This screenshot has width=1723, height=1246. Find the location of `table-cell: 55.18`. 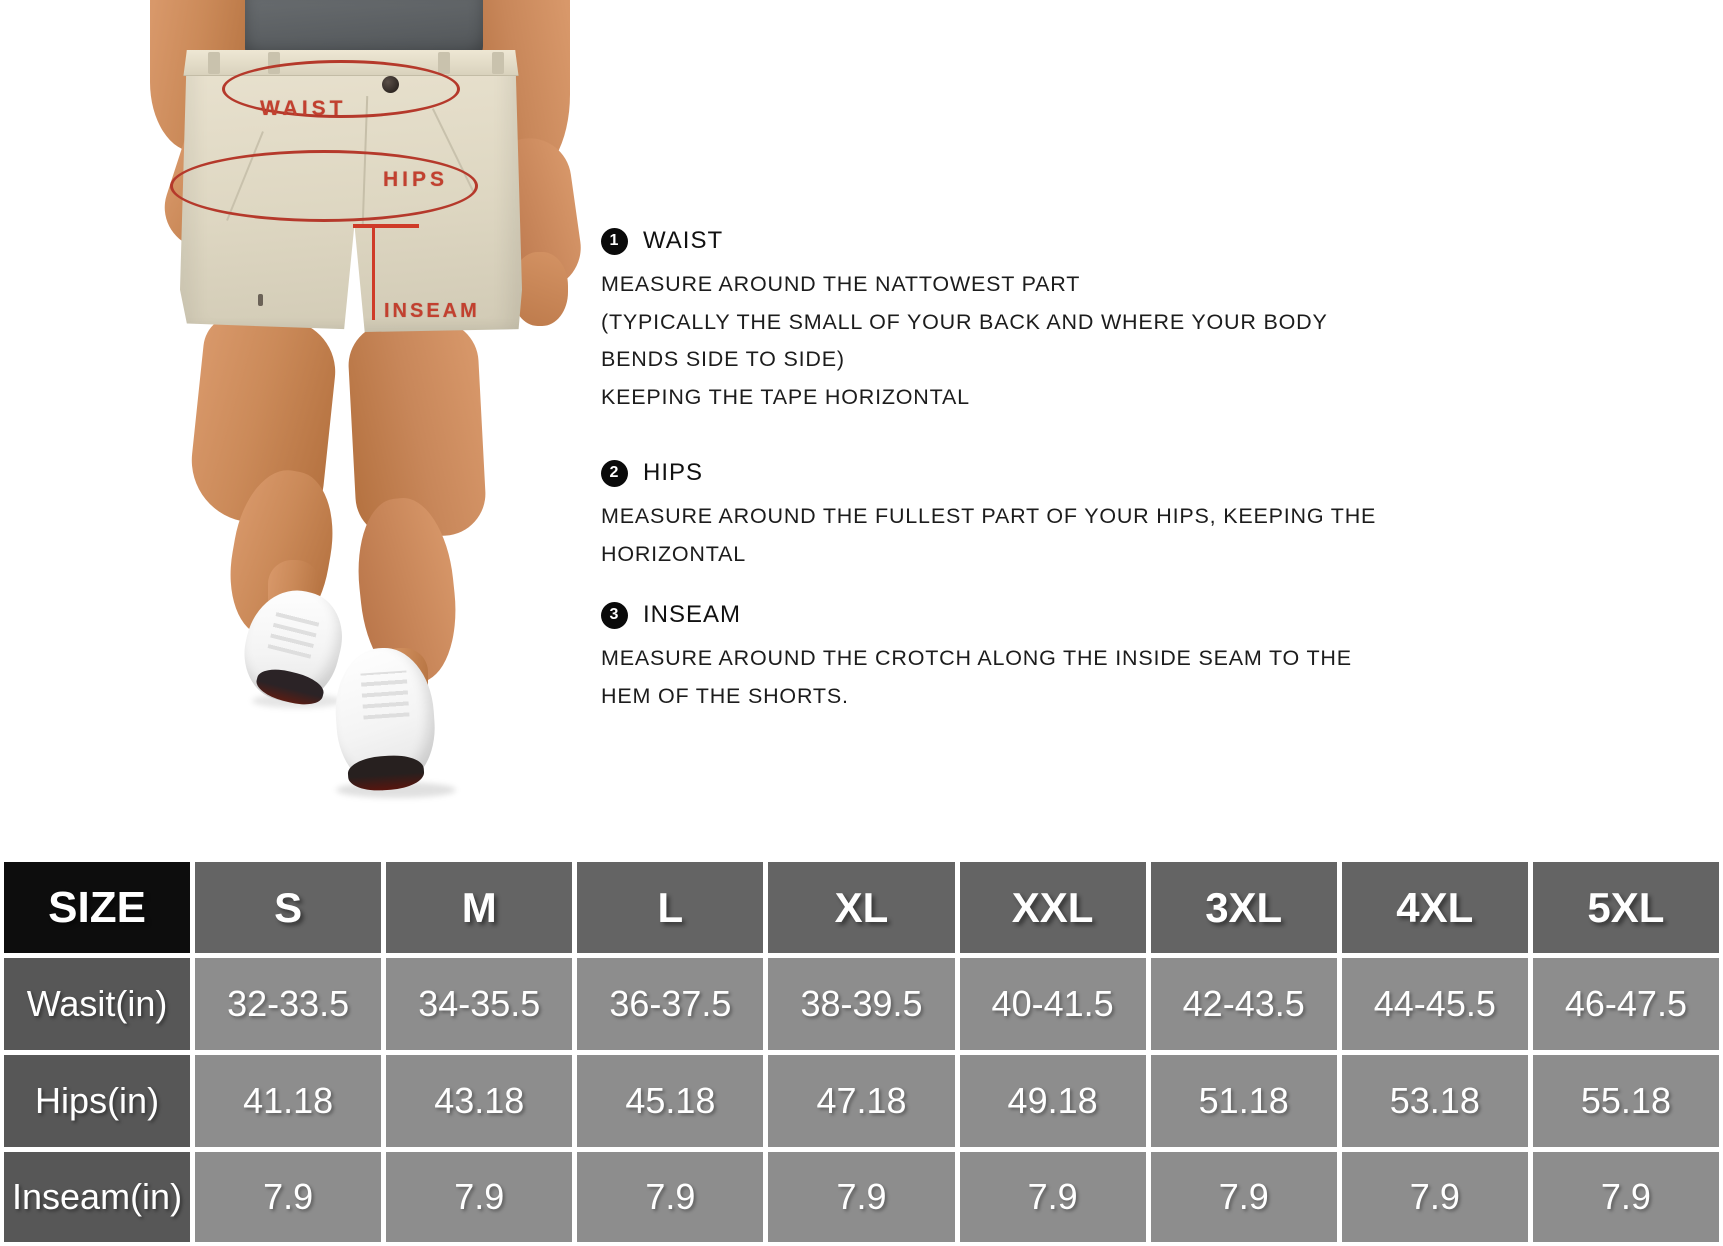

table-cell: 55.18 is located at coordinates (1625, 1101).